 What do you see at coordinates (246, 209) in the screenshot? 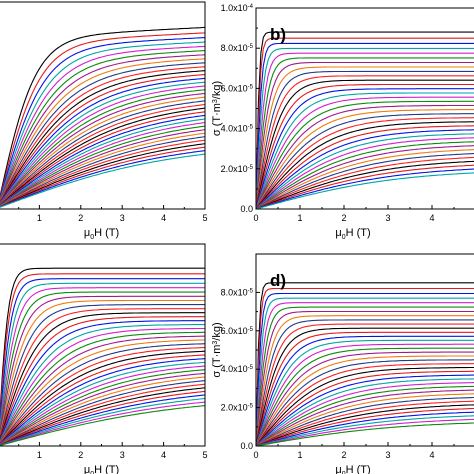
I see `y-tick-label: 0.0` at bounding box center [246, 209].